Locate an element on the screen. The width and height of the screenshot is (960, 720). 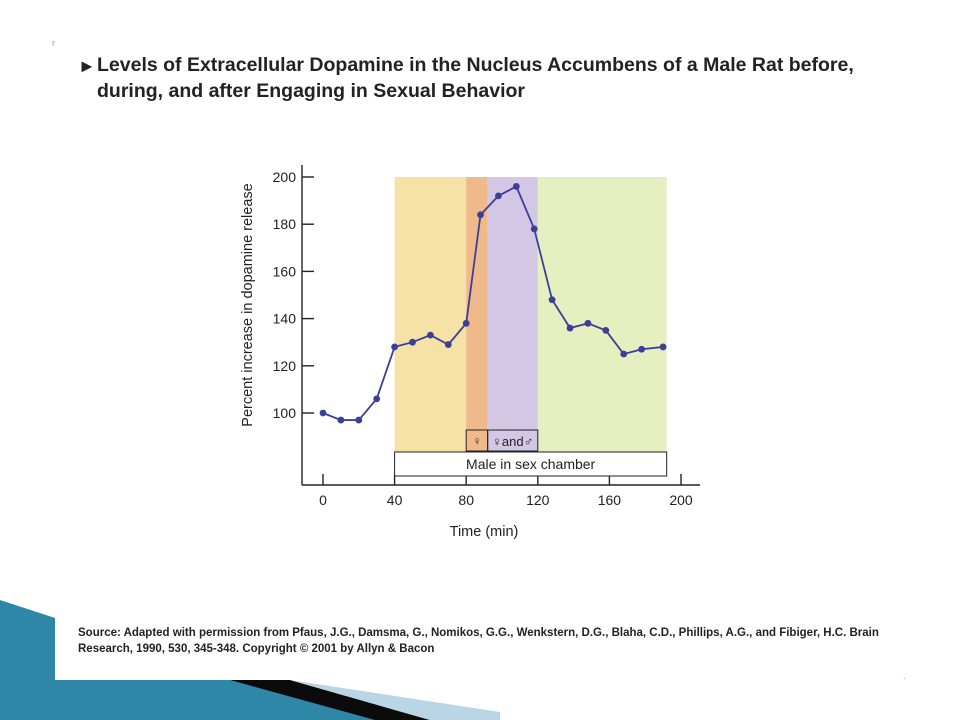
male-in-chamber-label: Male in sex chamber is located at coordinates (531, 464).